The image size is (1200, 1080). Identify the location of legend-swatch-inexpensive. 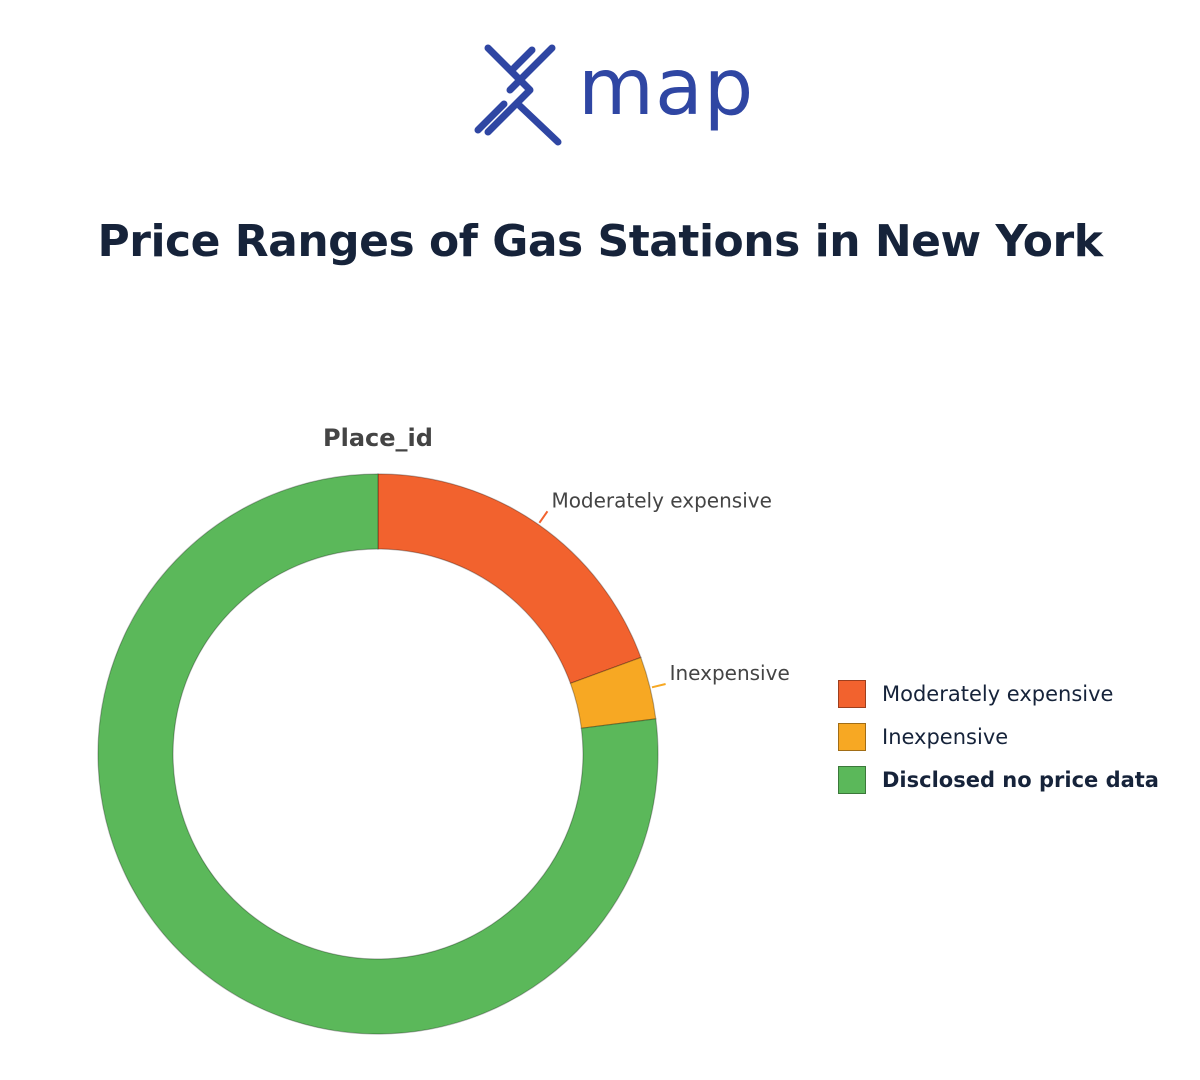
(852, 736).